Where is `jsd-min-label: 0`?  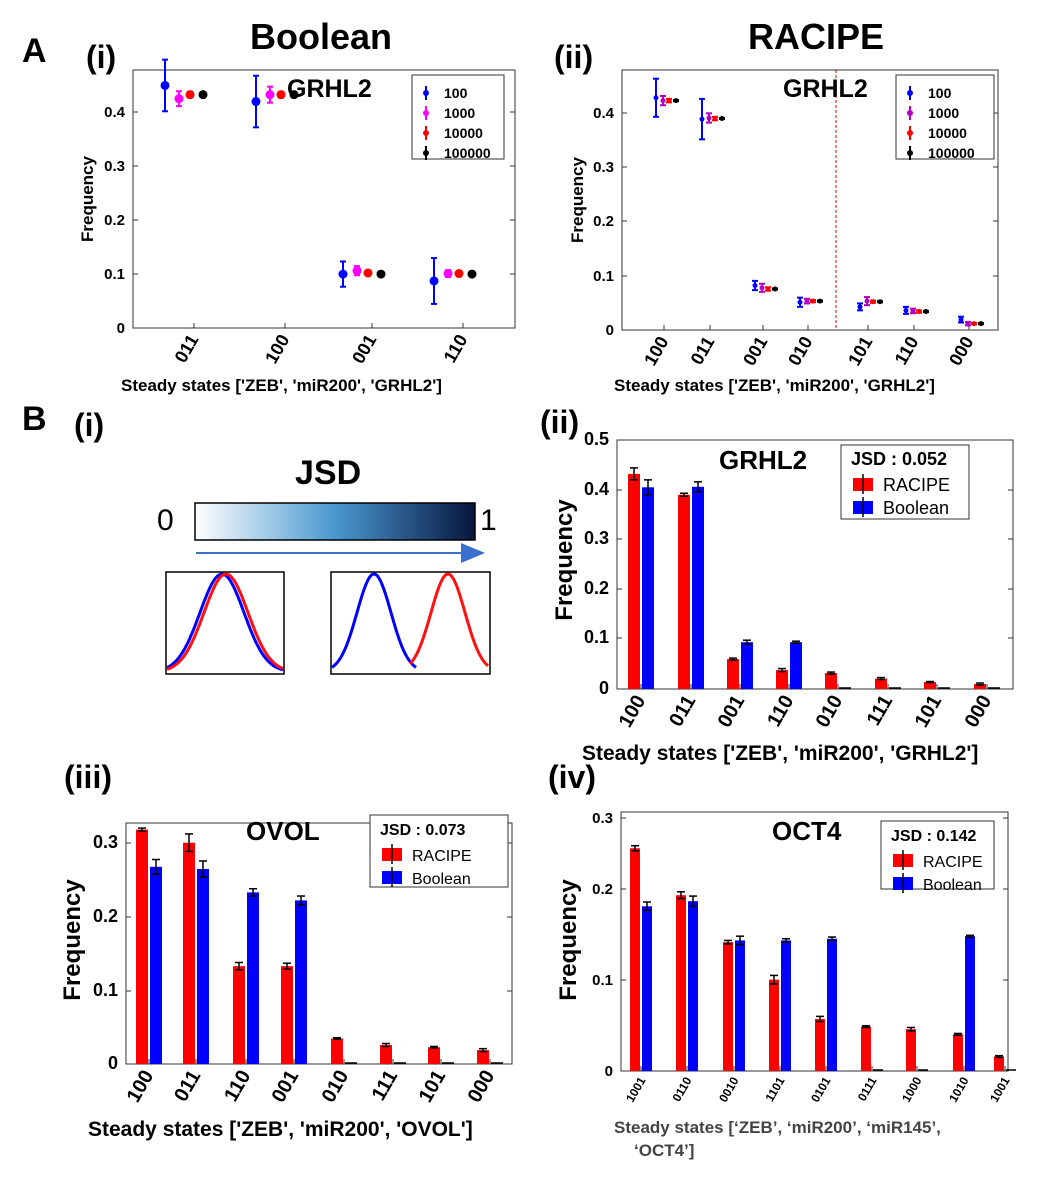 jsd-min-label: 0 is located at coordinates (165, 520).